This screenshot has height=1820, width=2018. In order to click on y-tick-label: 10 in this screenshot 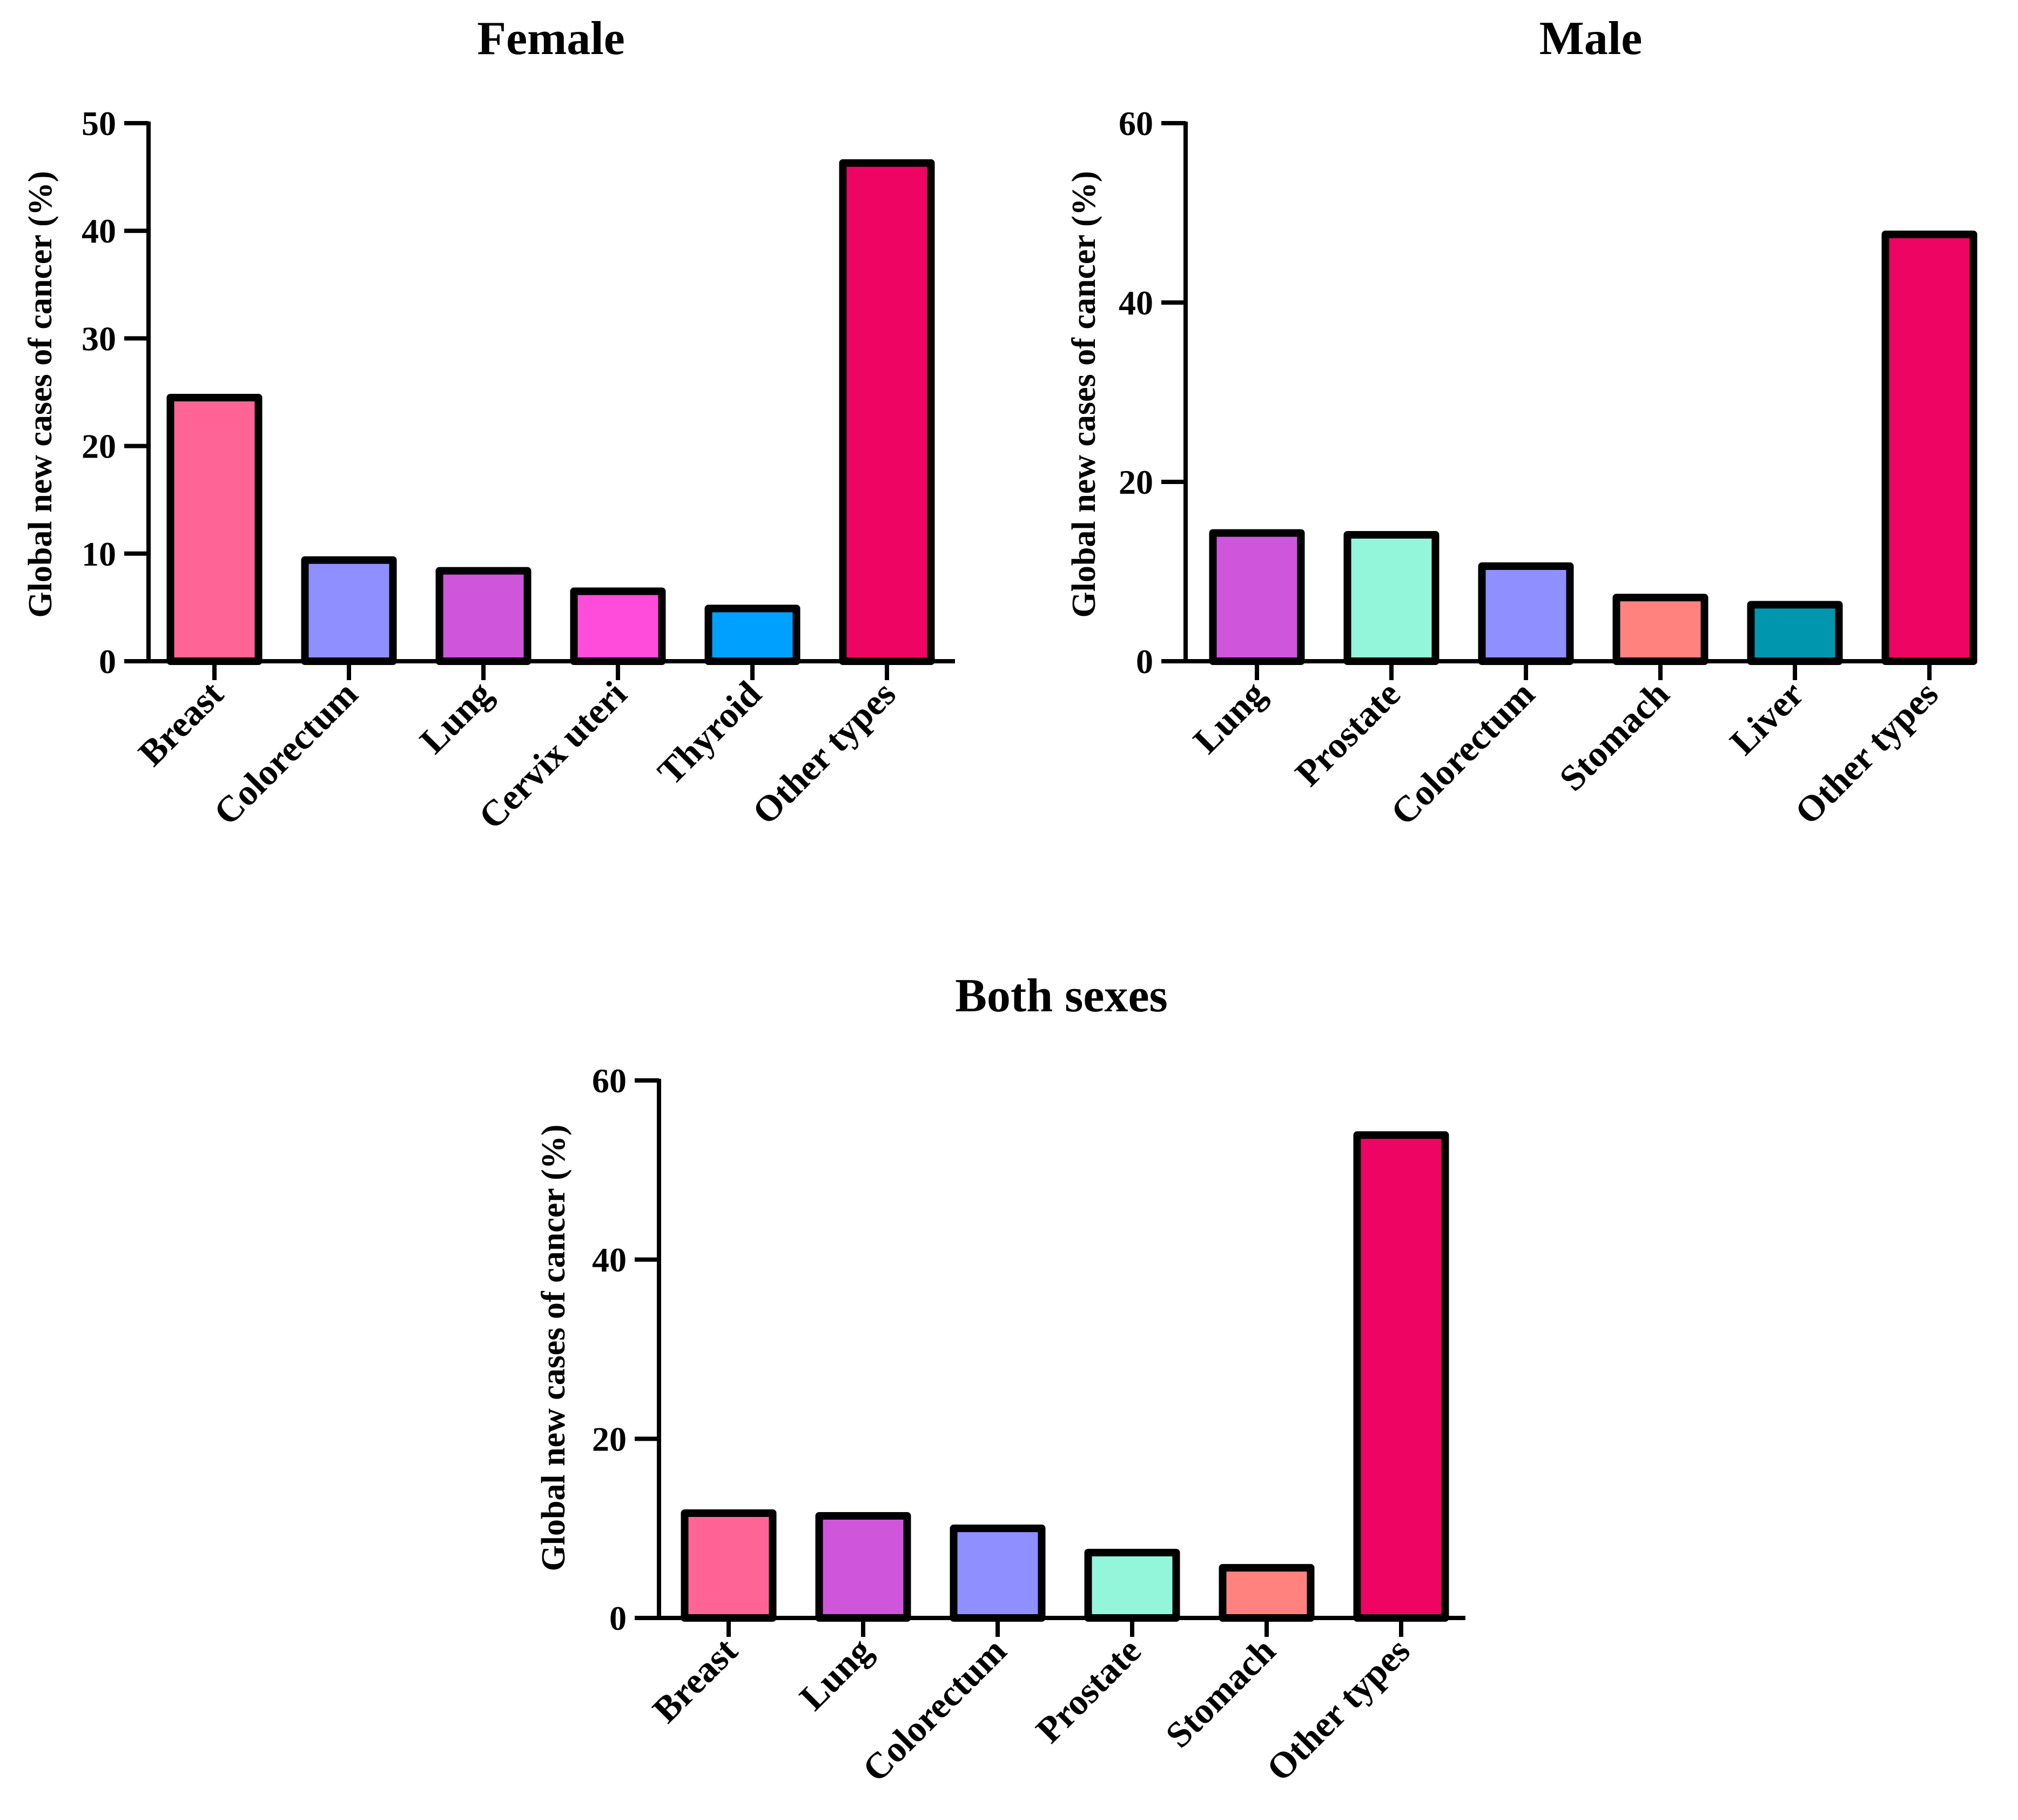, I will do `click(99, 554)`.